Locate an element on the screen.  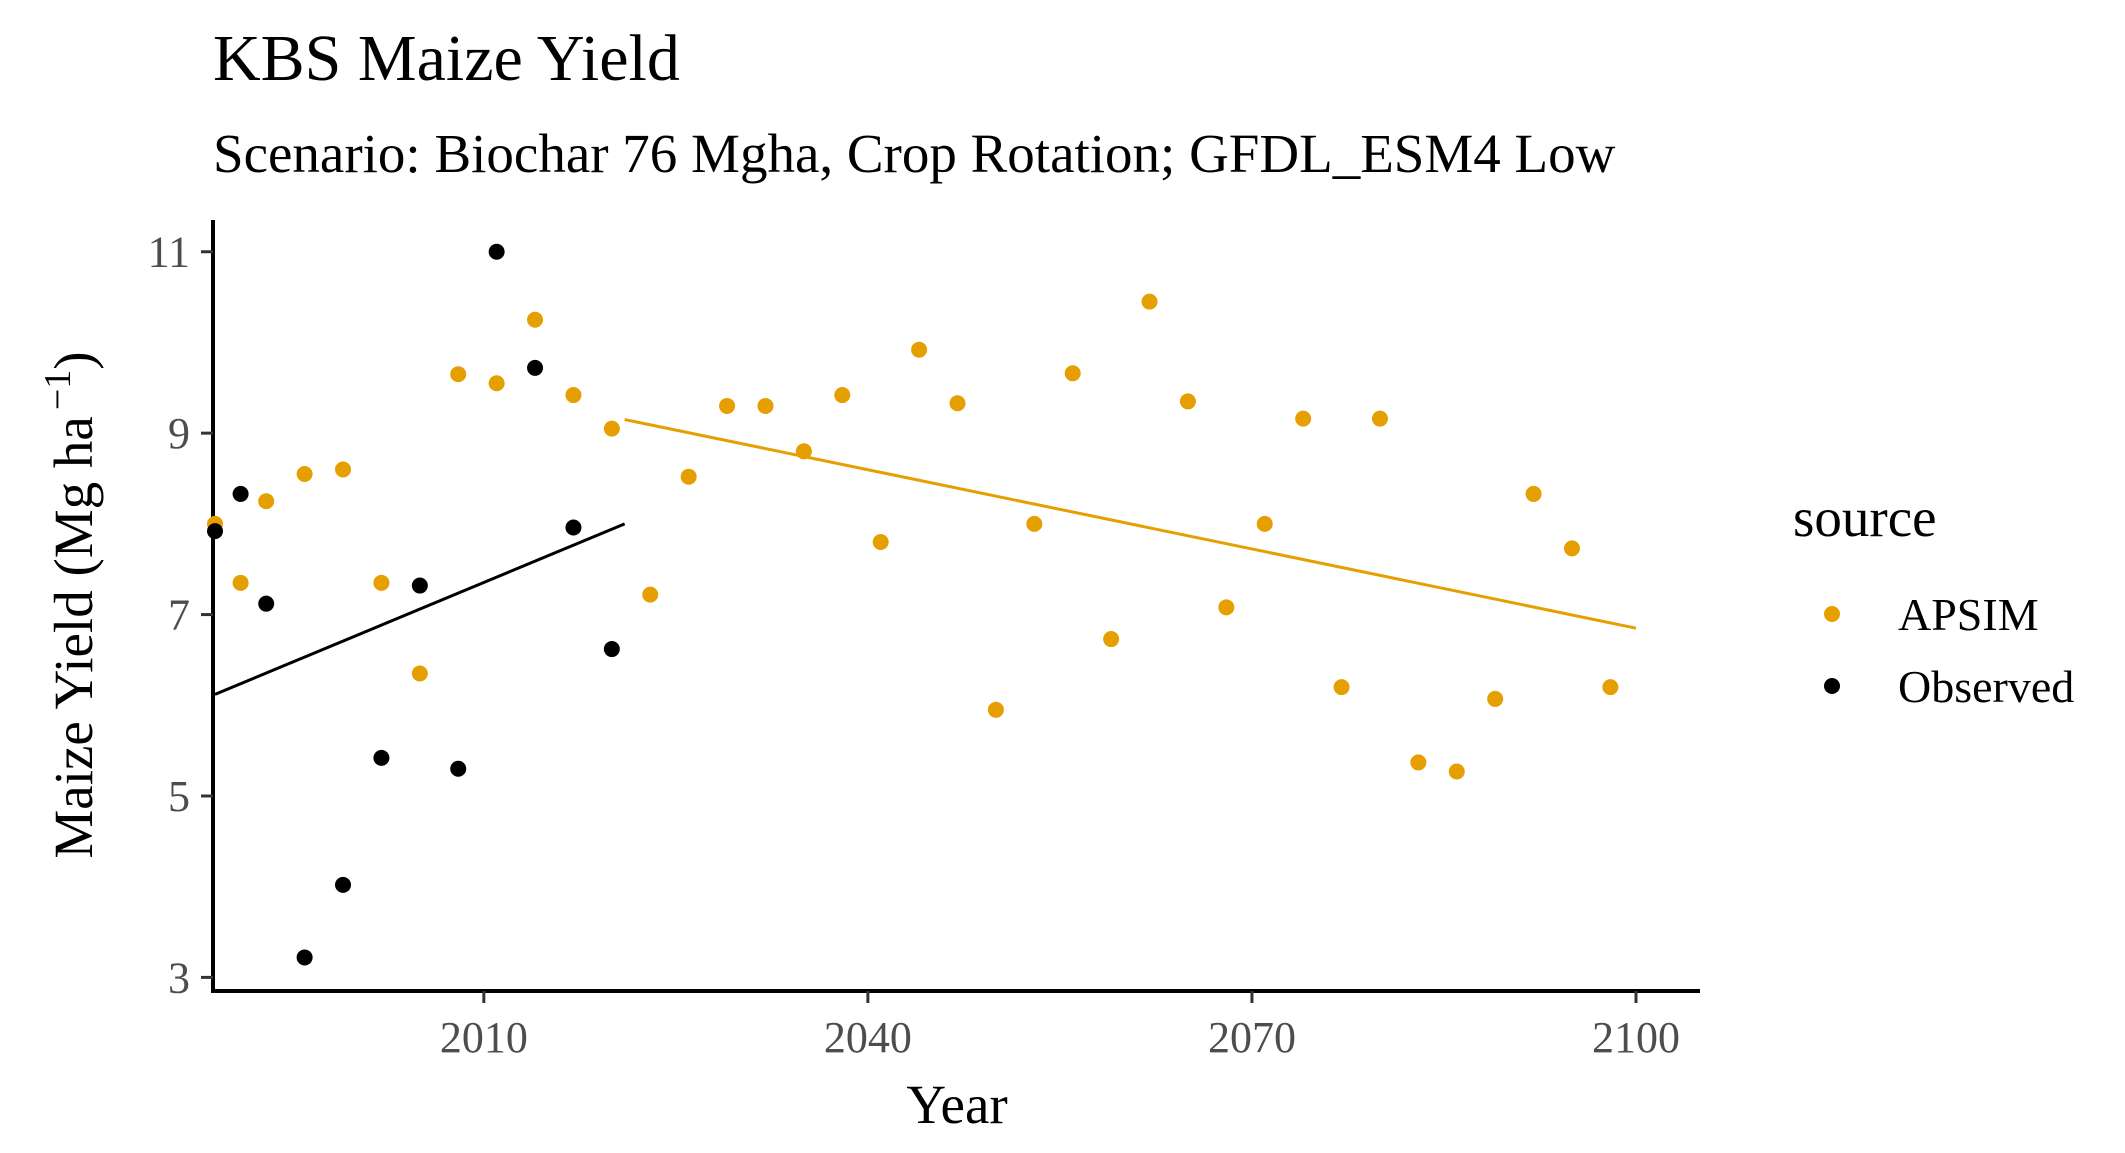
x-axis-label: Year is located at coordinates (956, 1104).